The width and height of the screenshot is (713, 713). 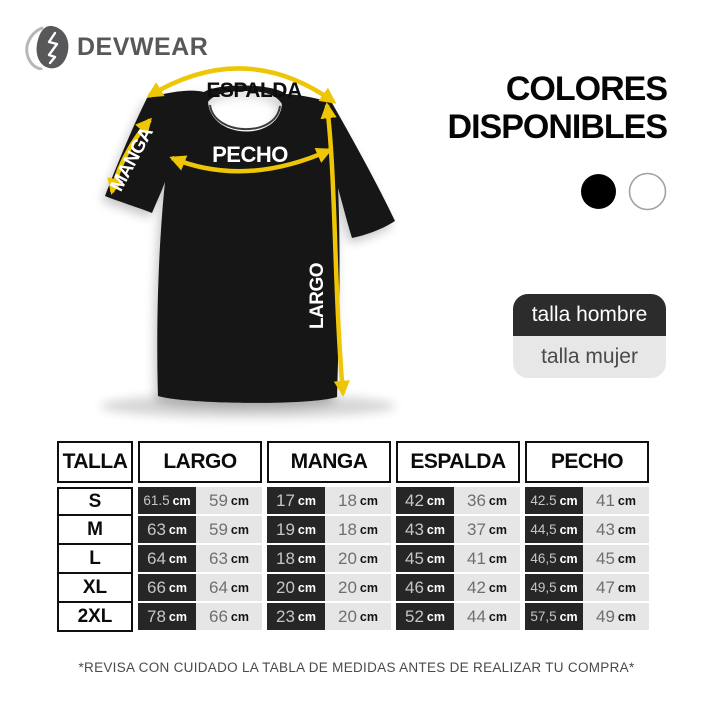 I want to click on header-largo: LARGO, so click(x=200, y=462).